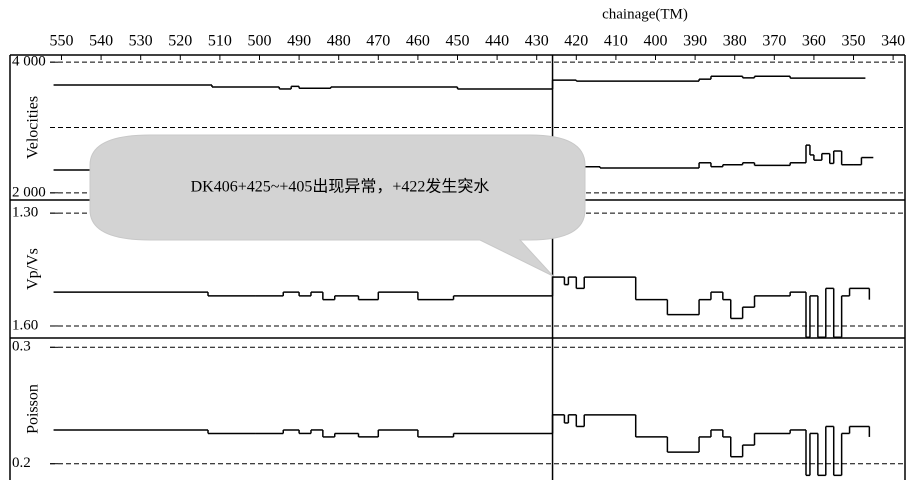 This screenshot has height=480, width=908. I want to click on x-tick-label: 410, so click(616, 41).